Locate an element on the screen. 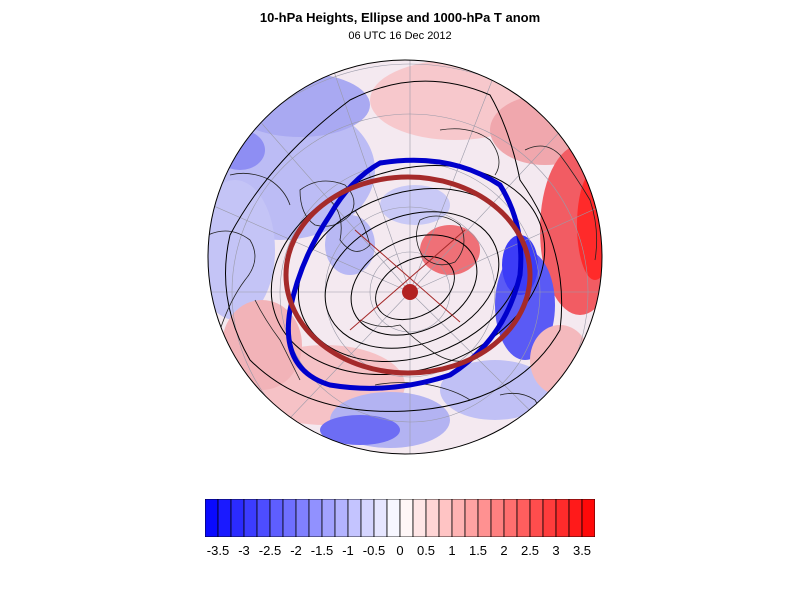  colorbar-tick-label: -3 is located at coordinates (244, 550).